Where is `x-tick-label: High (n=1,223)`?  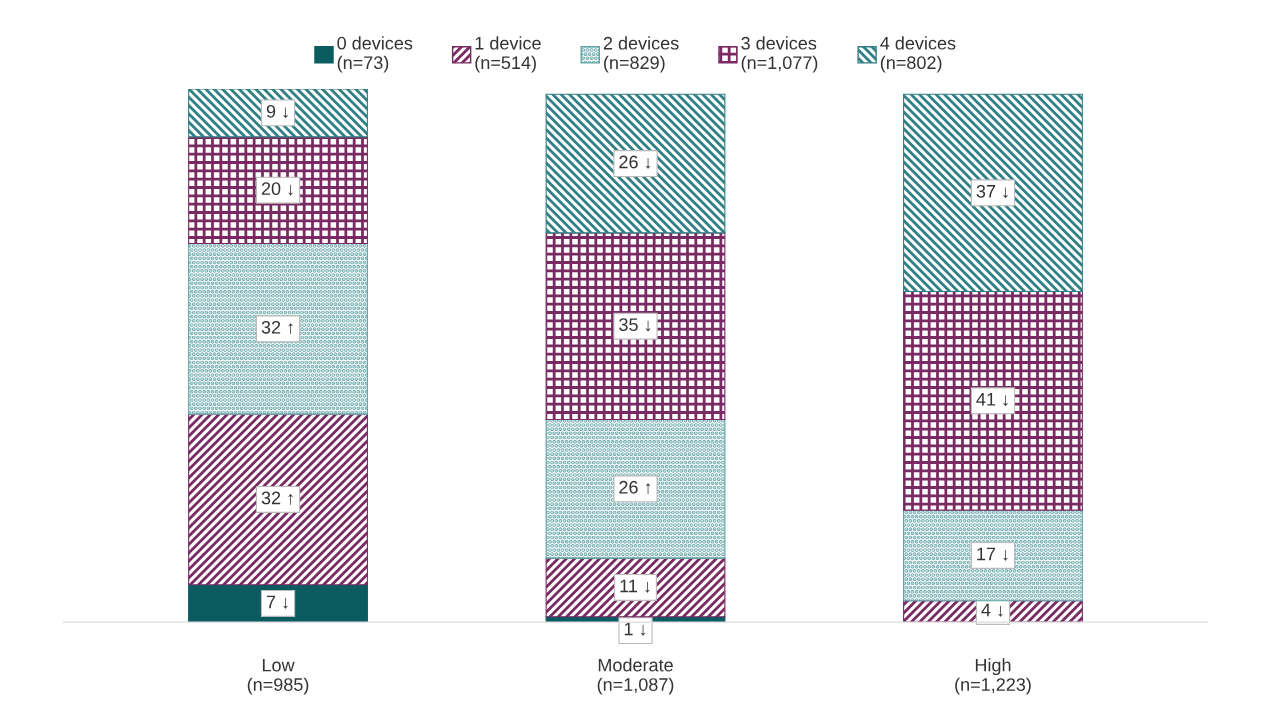 x-tick-label: High (n=1,223) is located at coordinates (993, 676).